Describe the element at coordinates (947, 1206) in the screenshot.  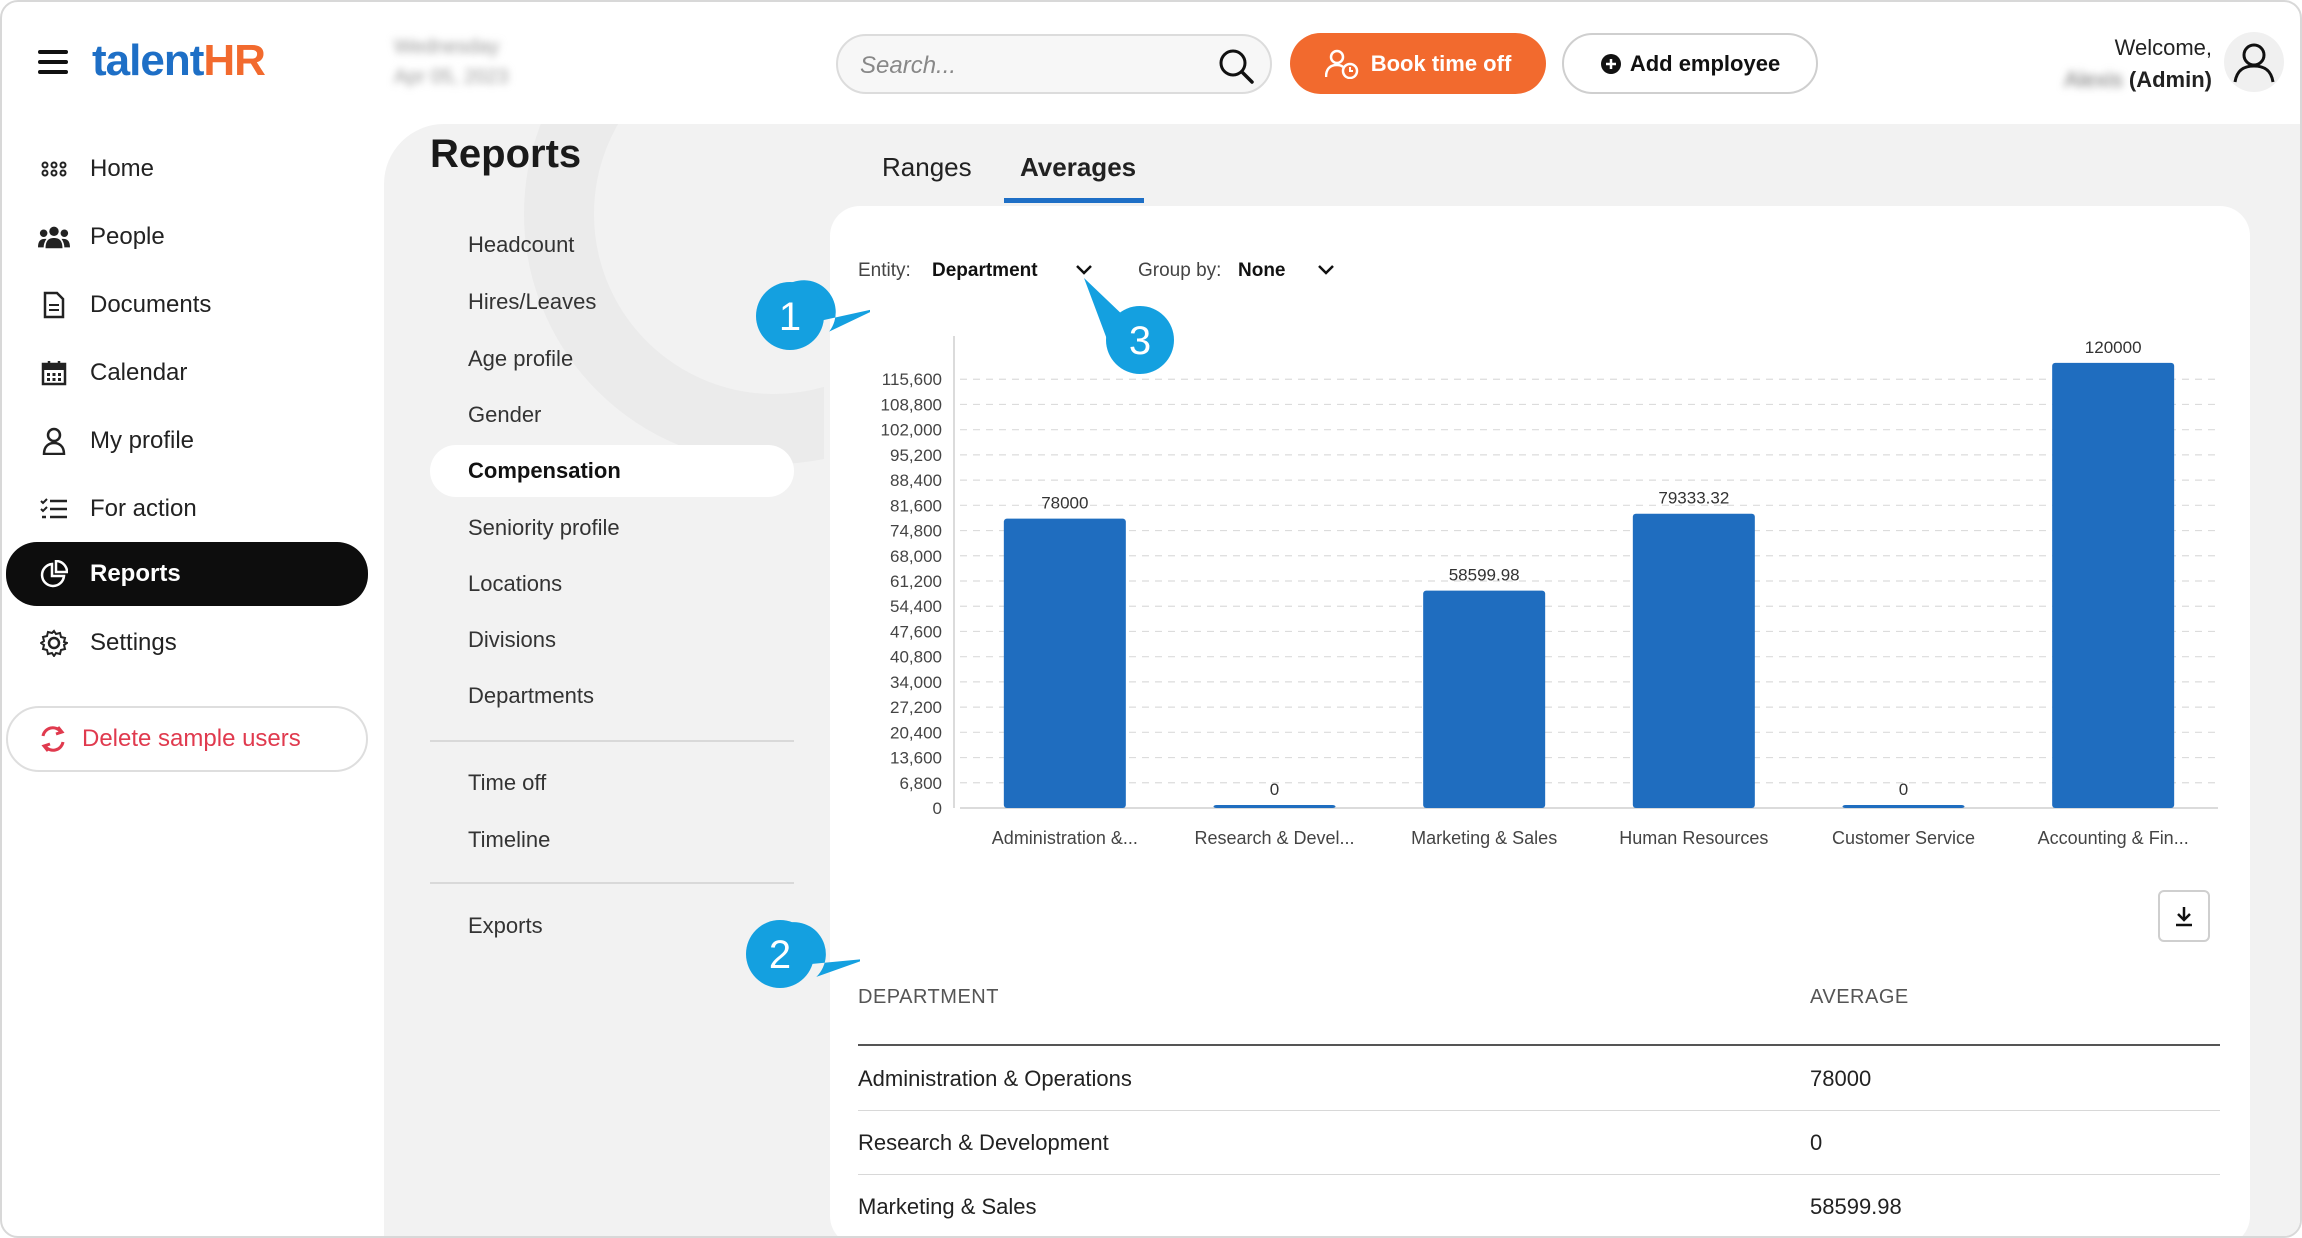
I see `table-row-dept: Marketing & Sales` at that location.